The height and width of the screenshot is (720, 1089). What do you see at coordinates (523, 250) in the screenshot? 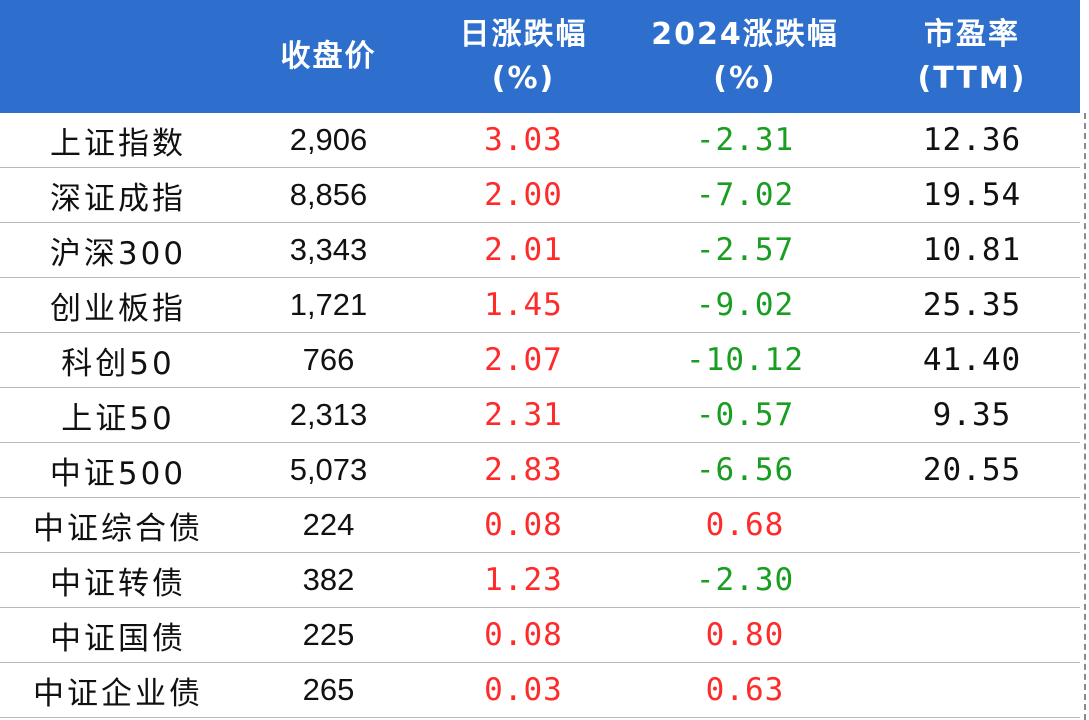
I see `daily-change-cell: 2.01` at bounding box center [523, 250].